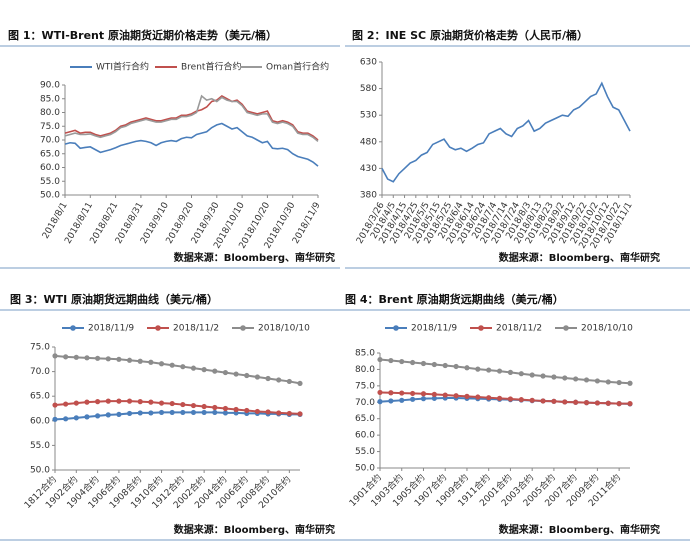  I want to click on y-tick-label: 430, so click(368, 169).